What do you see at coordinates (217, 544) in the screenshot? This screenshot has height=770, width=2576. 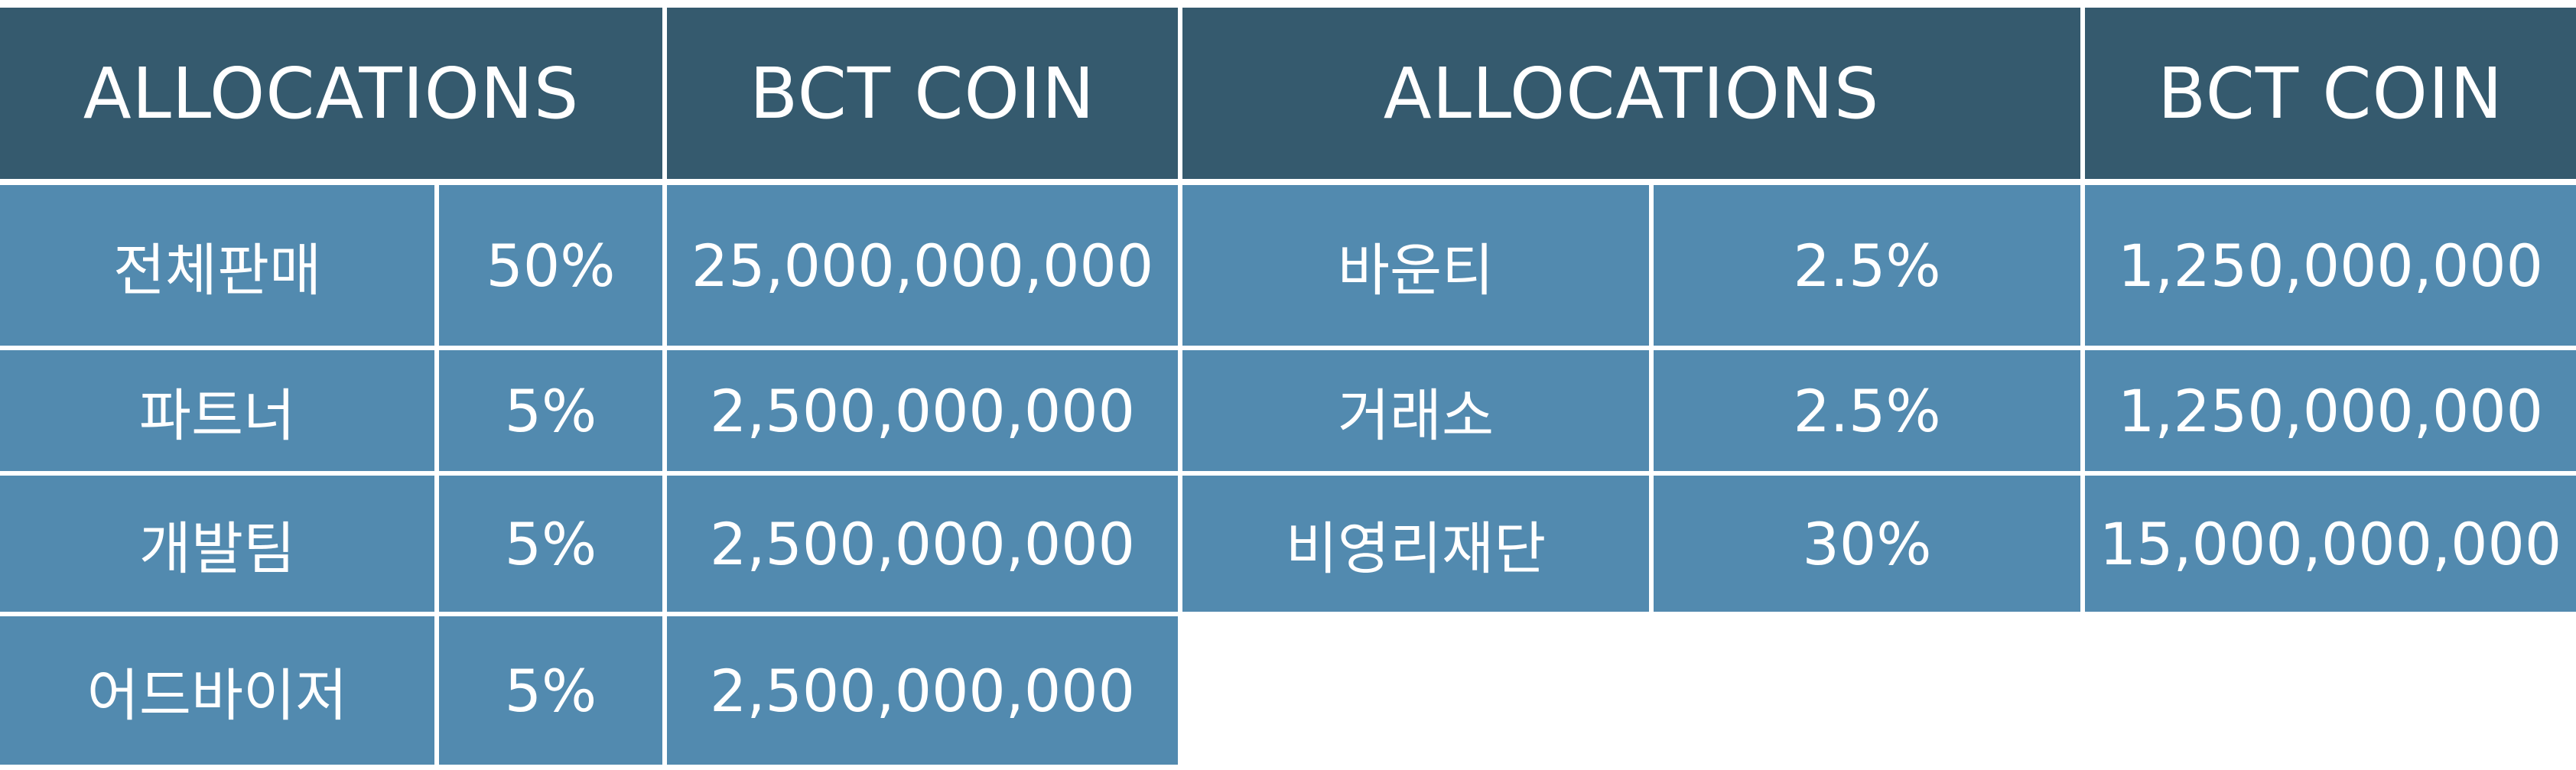 I see `left-row-3-name: 개발팀` at bounding box center [217, 544].